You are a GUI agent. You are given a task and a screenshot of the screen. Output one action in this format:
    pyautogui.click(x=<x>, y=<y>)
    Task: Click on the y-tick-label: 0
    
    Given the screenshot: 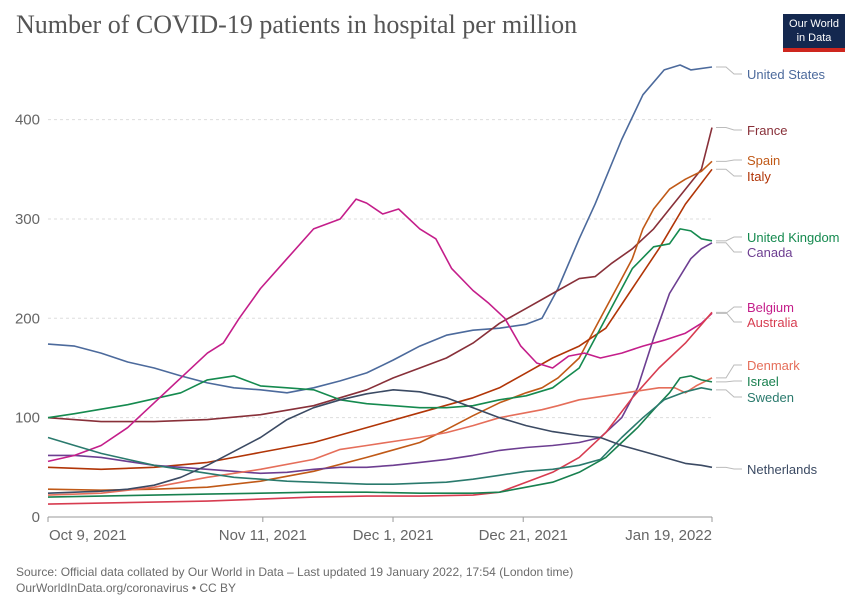 What is the action you would take?
    pyautogui.click(x=36, y=517)
    